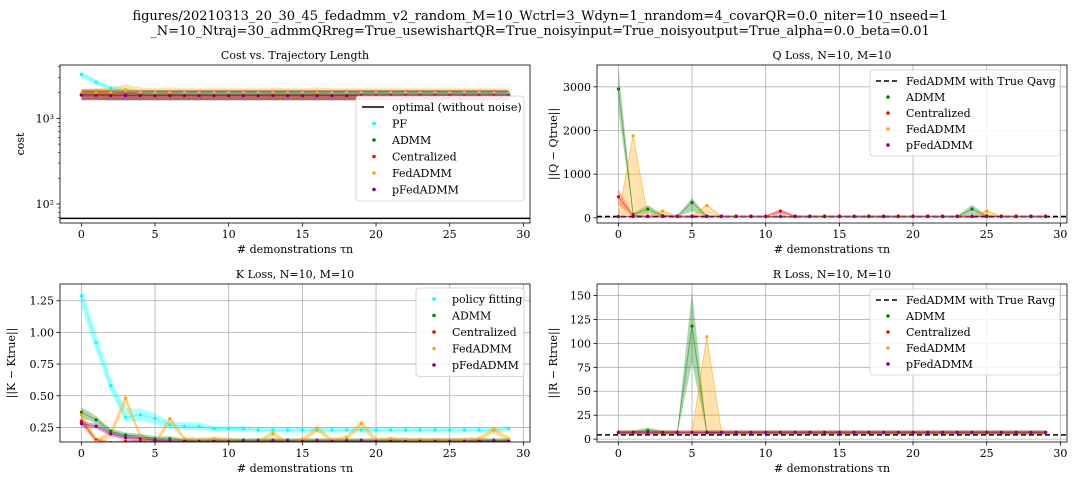 The width and height of the screenshot is (1080, 486). I want to click on x-tick-label: 0, so click(618, 453).